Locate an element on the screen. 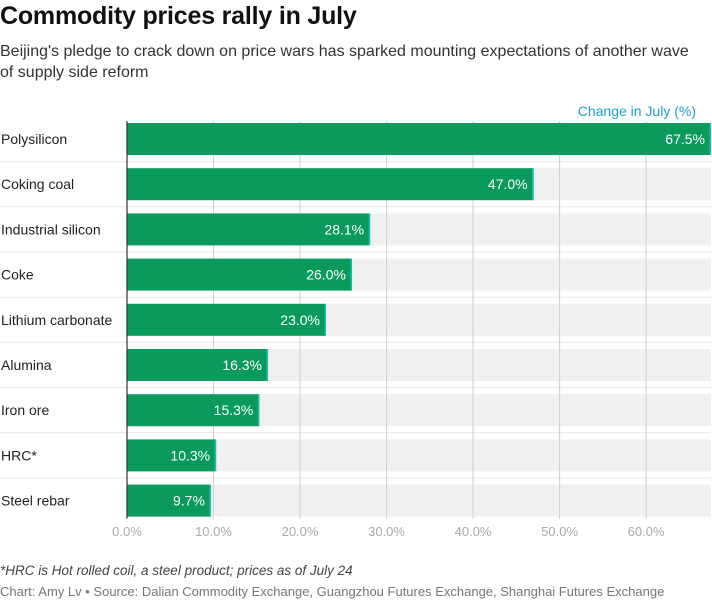  x-tick-label: 10.0% is located at coordinates (213, 531).